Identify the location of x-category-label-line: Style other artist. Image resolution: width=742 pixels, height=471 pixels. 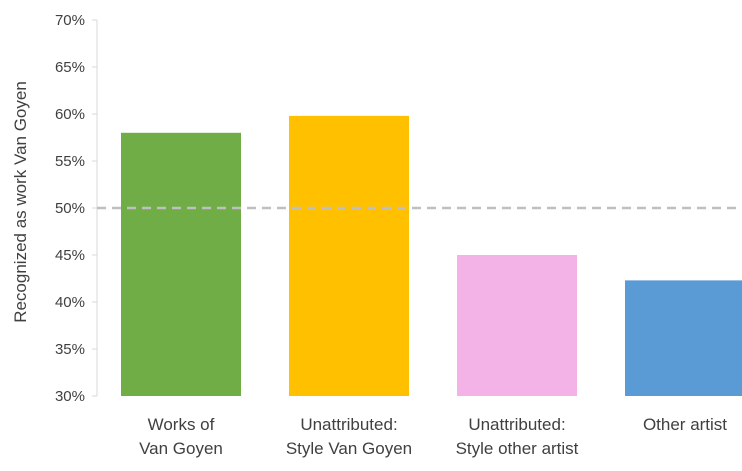
(517, 448).